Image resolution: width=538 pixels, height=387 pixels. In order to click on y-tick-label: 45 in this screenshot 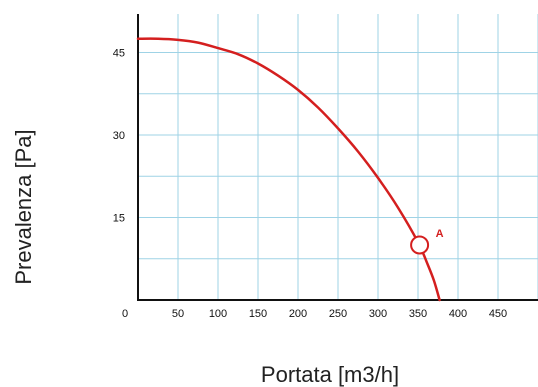, I will do `click(119, 54)`.